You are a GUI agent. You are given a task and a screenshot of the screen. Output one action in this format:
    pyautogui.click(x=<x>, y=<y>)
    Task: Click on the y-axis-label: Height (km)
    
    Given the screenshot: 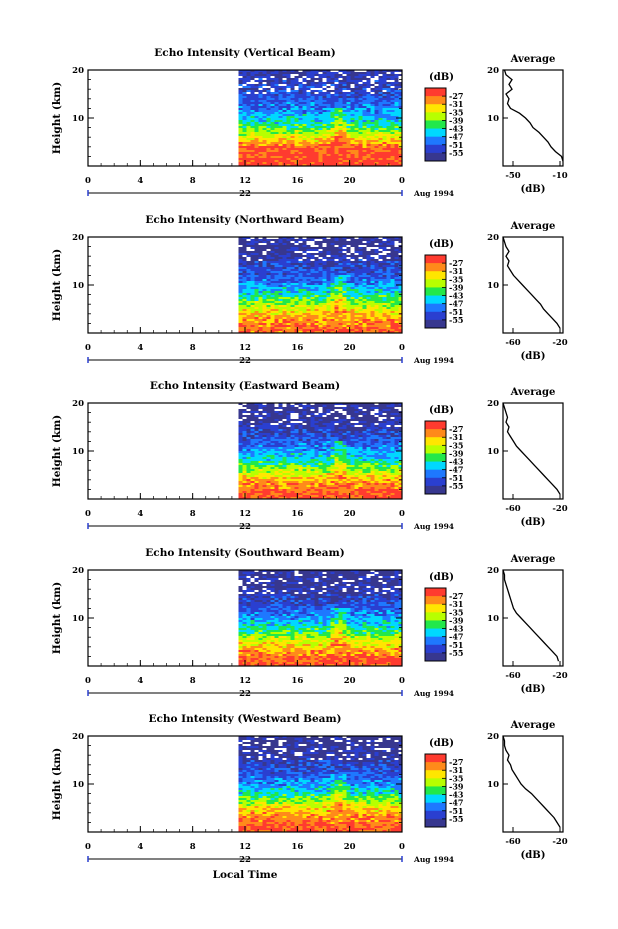 What is the action you would take?
    pyautogui.click(x=57, y=285)
    